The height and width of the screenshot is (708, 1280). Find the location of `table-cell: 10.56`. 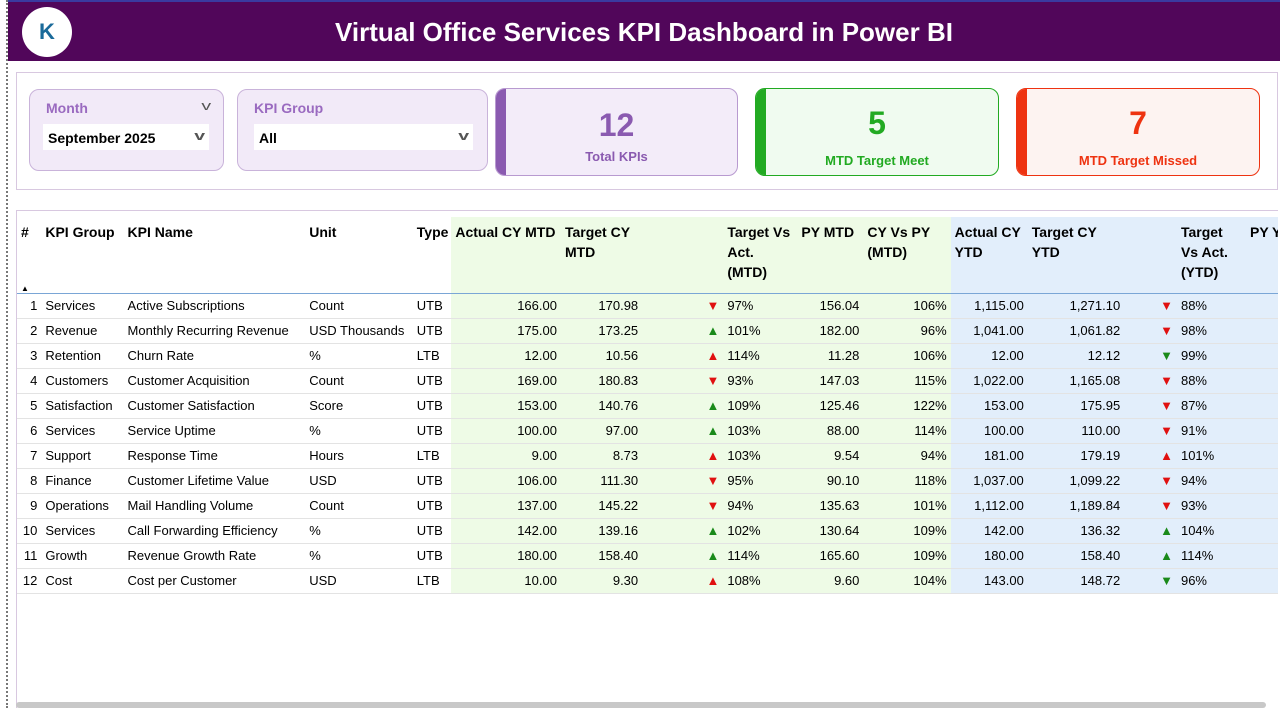

table-cell: 10.56 is located at coordinates (601, 356).